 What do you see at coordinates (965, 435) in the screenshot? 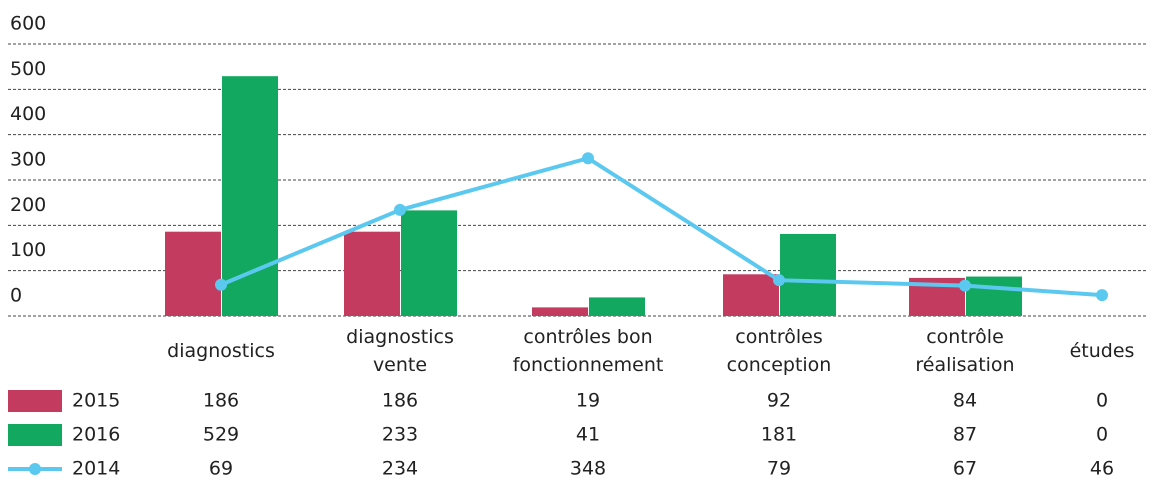
I see `table-value: 87` at bounding box center [965, 435].